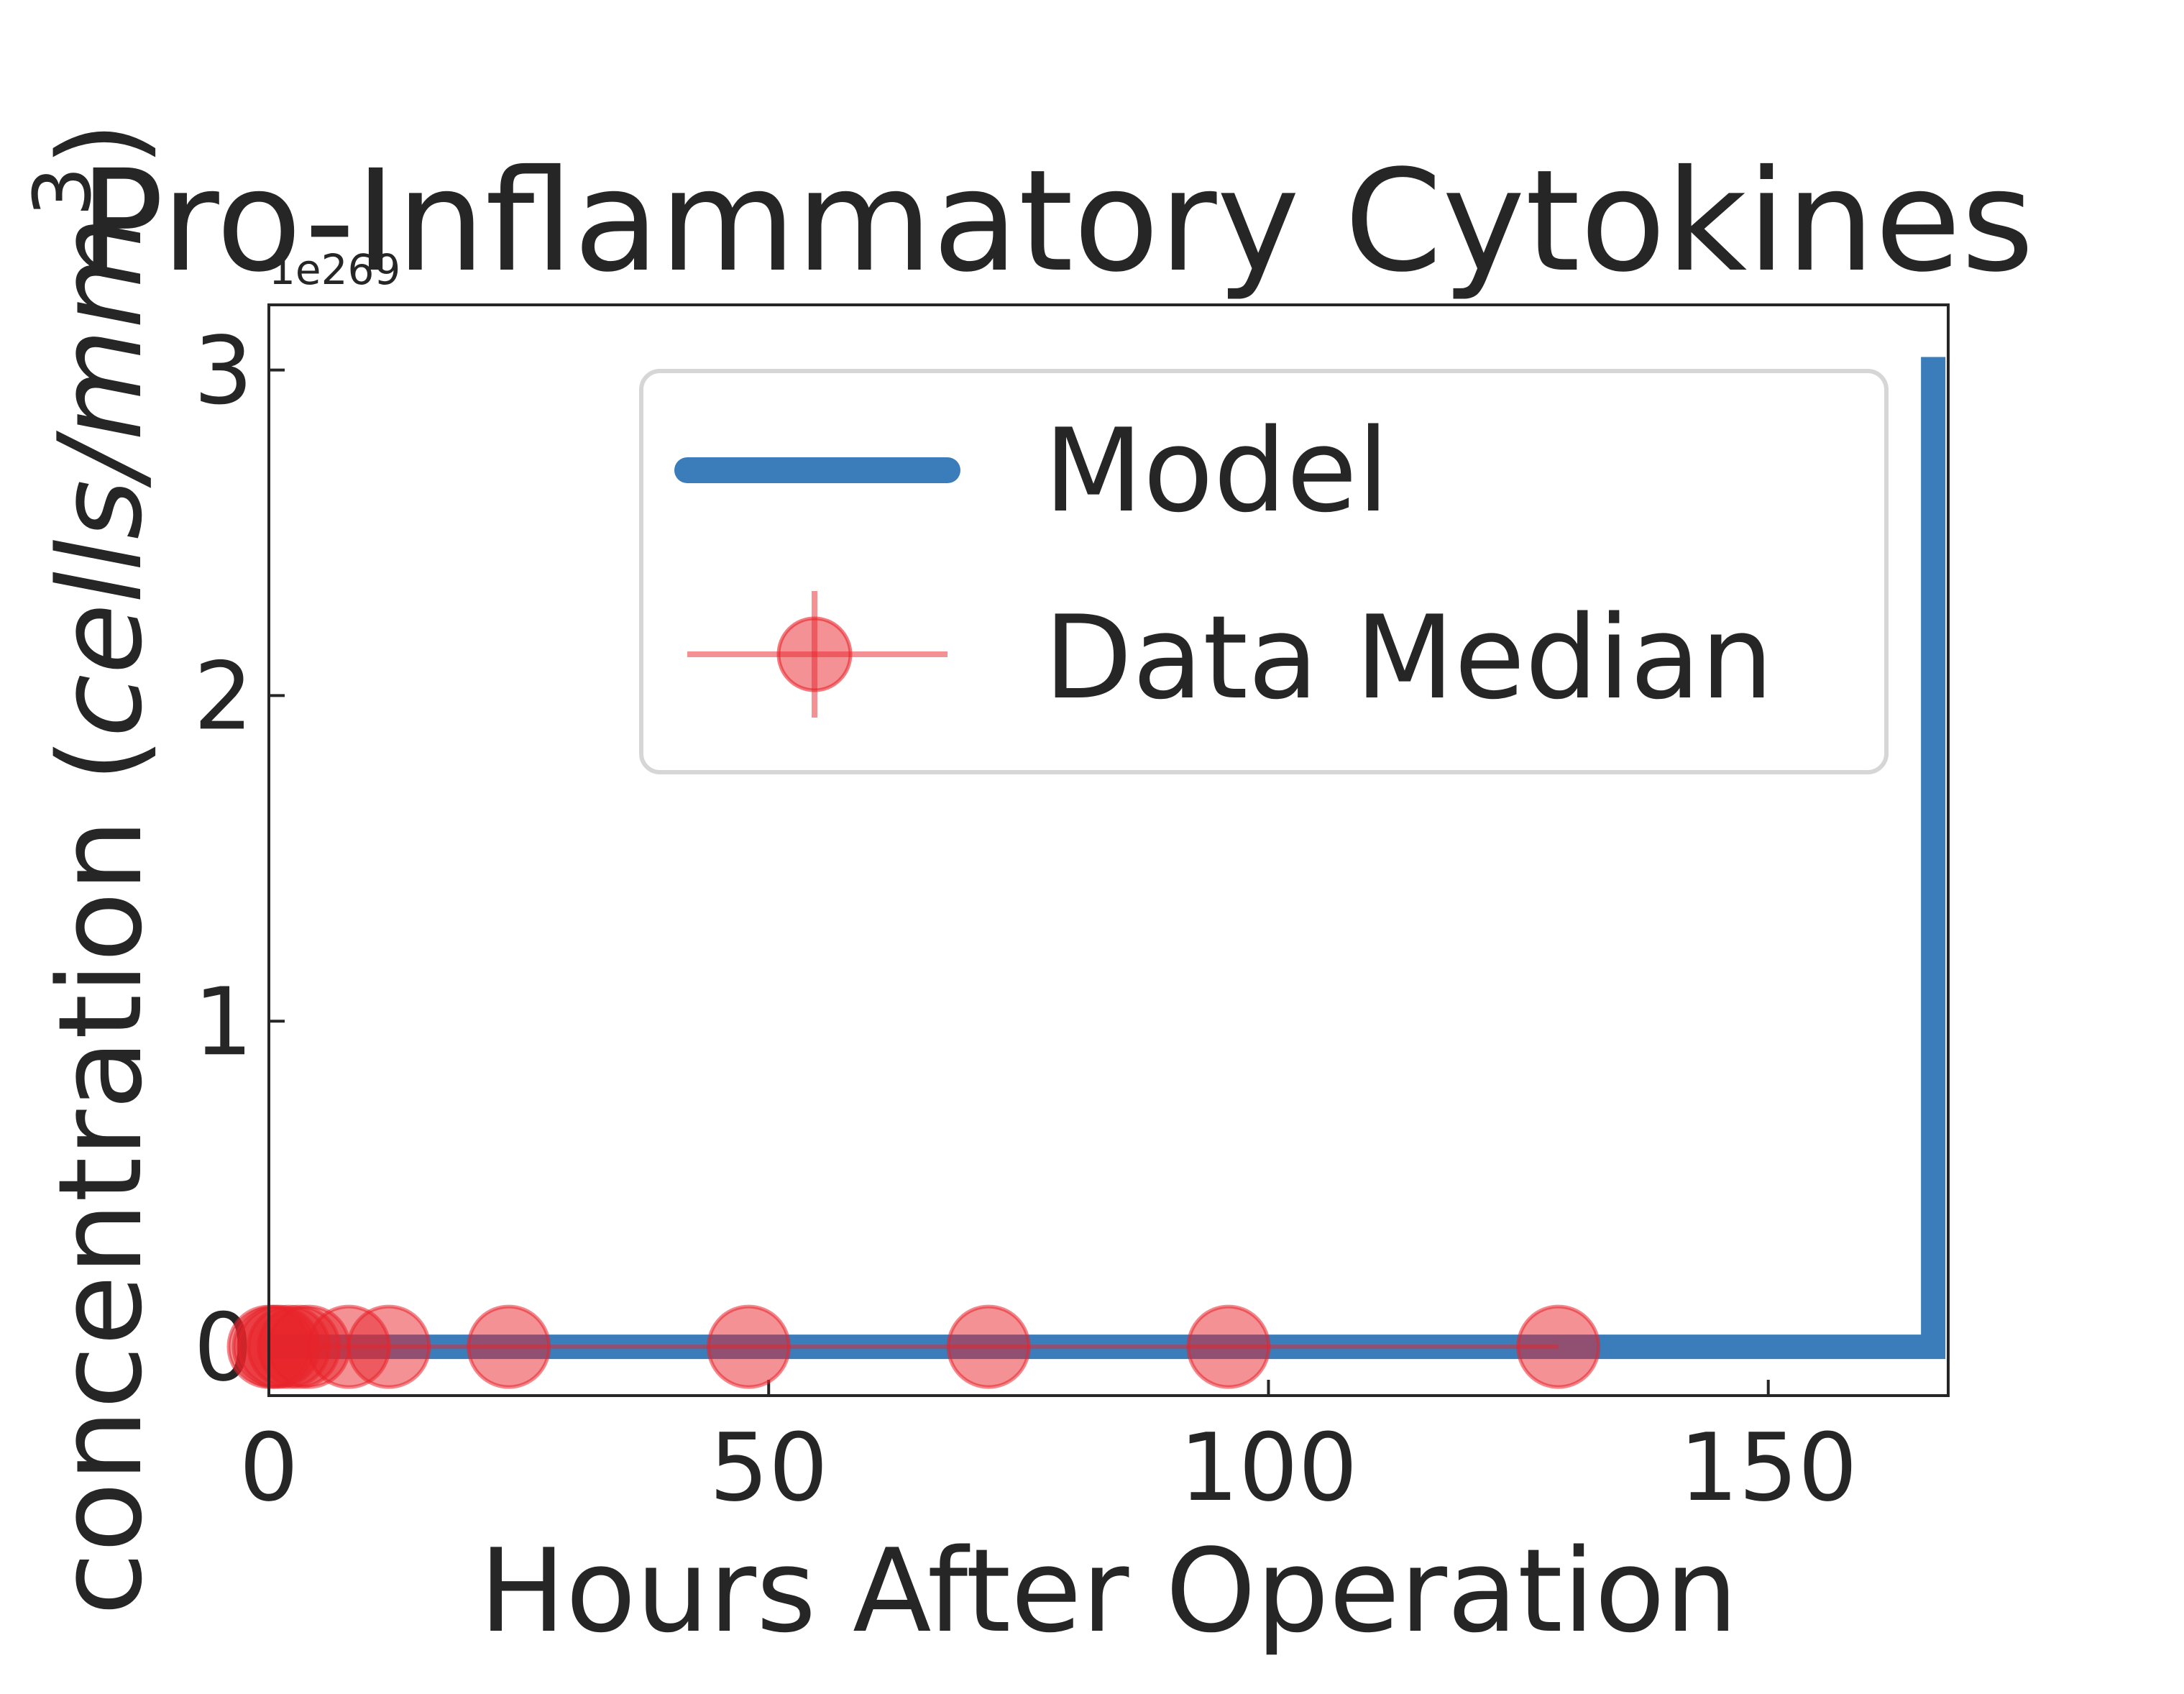 The image size is (2184, 1694). Describe the element at coordinates (269, 1467) in the screenshot. I see `x-tick-label: 0` at that location.